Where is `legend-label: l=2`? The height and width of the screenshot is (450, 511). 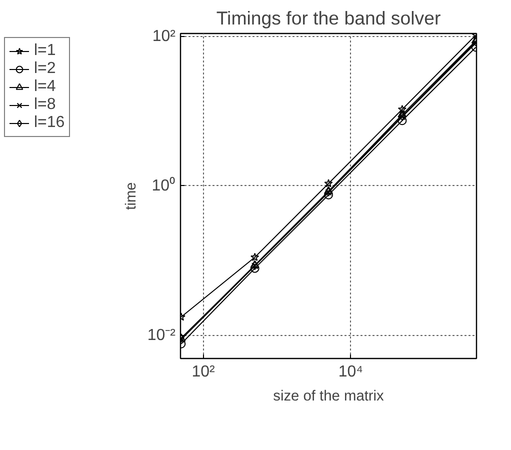 legend-label: l=2 is located at coordinates (45, 69).